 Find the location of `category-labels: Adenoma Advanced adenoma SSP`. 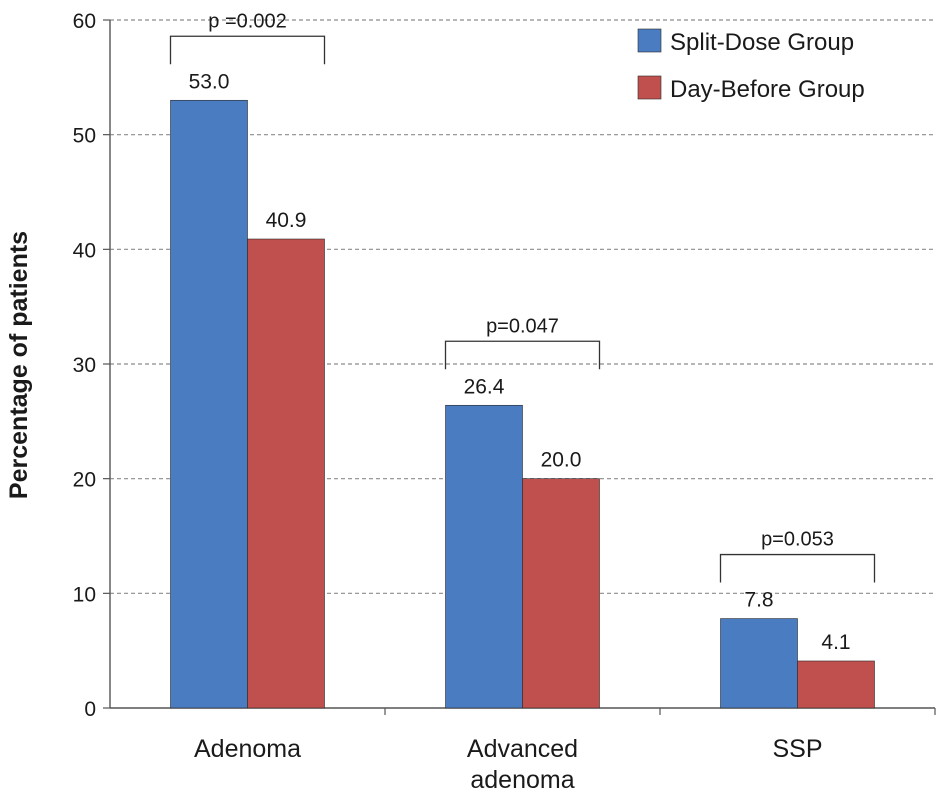

category-labels: Adenoma Advanced adenoma SSP is located at coordinates (508, 764).